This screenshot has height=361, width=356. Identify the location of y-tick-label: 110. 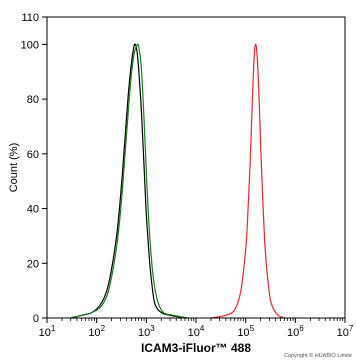
(30, 18).